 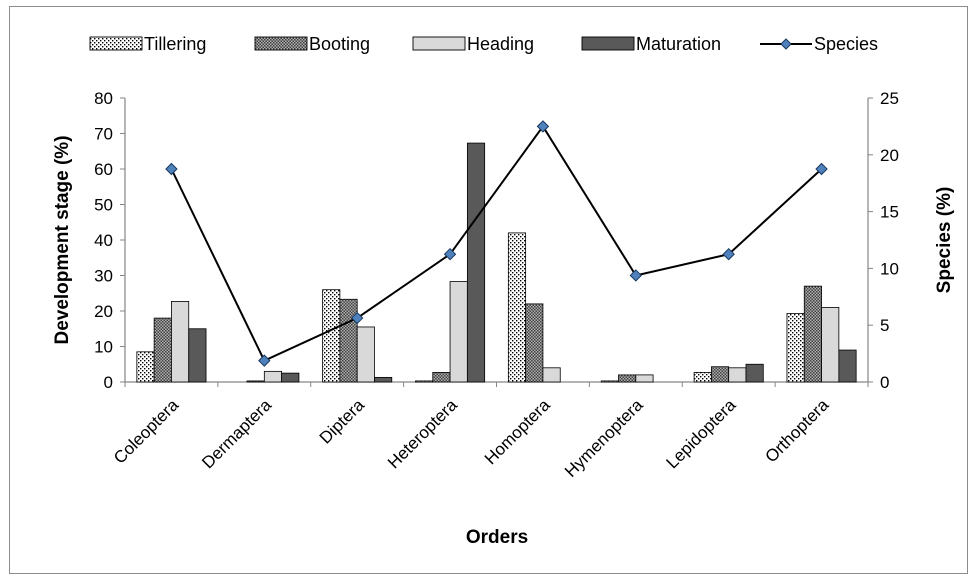 I want to click on legend-swatch-species-marker, so click(x=786, y=44).